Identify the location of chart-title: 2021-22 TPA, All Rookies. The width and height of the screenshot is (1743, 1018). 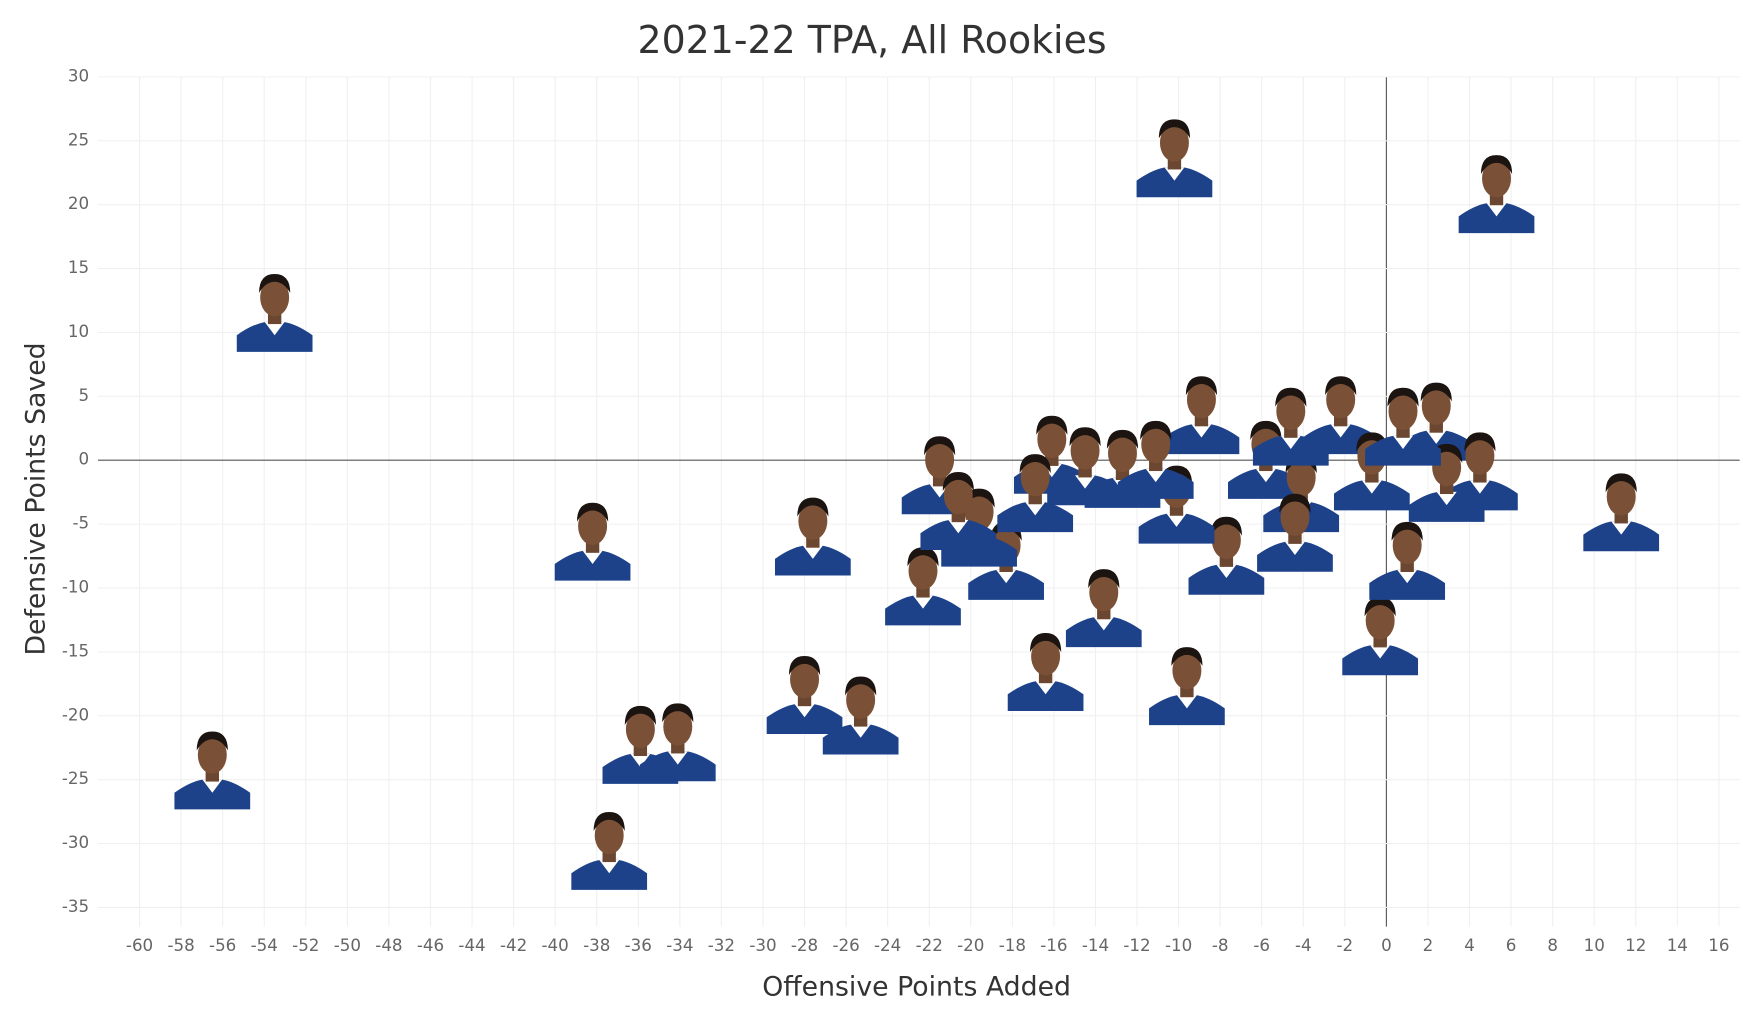
(872, 40).